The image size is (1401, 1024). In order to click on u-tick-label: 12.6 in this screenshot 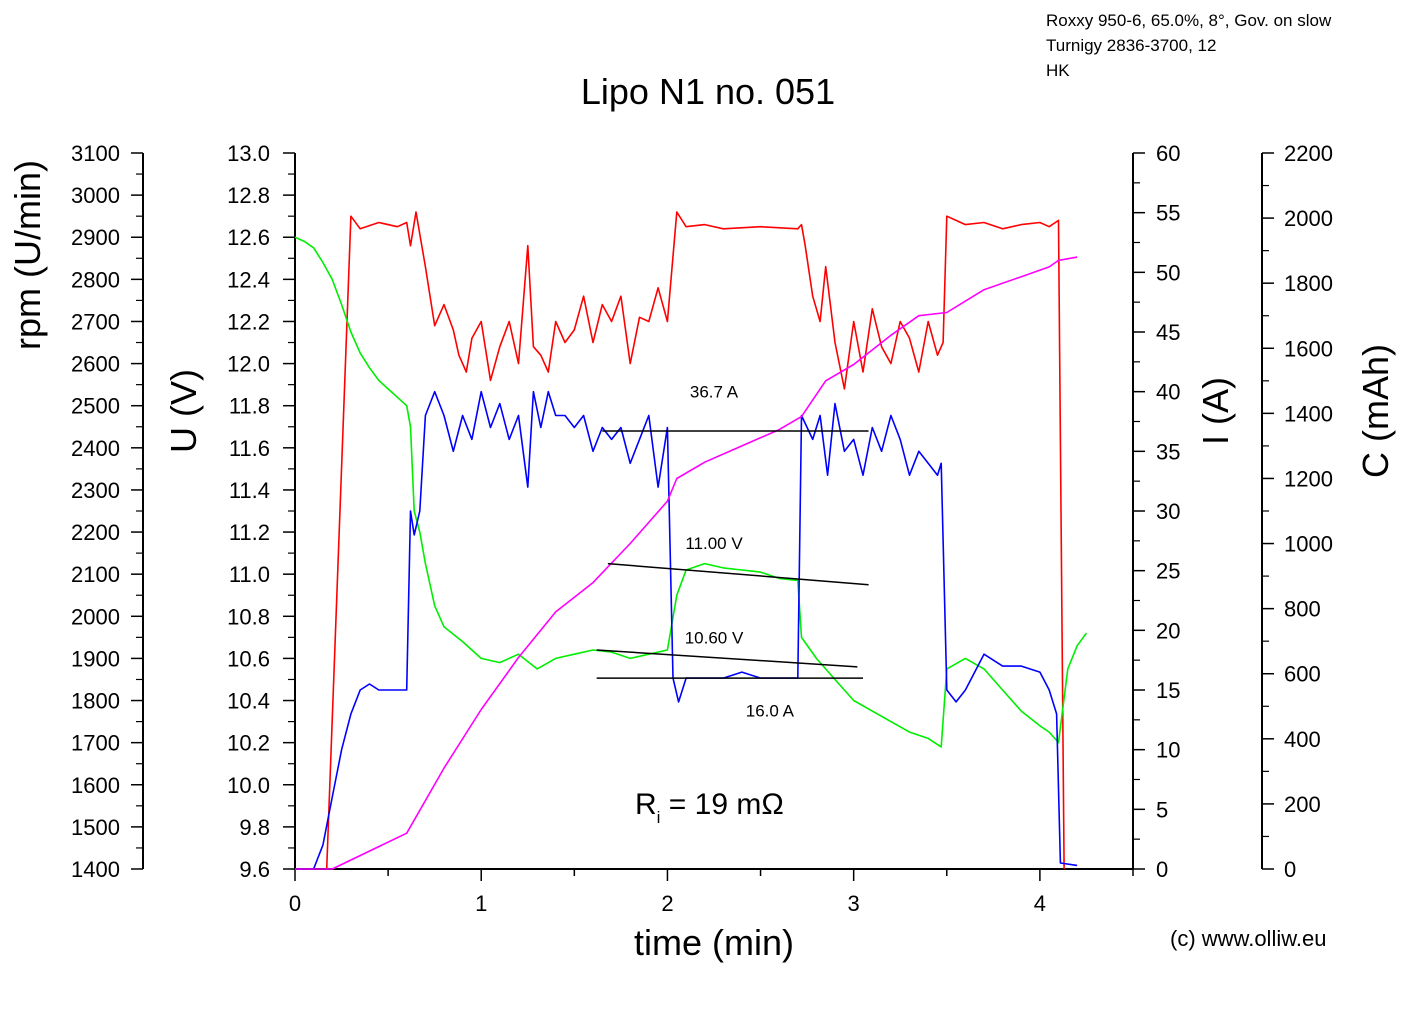, I will do `click(248, 237)`.